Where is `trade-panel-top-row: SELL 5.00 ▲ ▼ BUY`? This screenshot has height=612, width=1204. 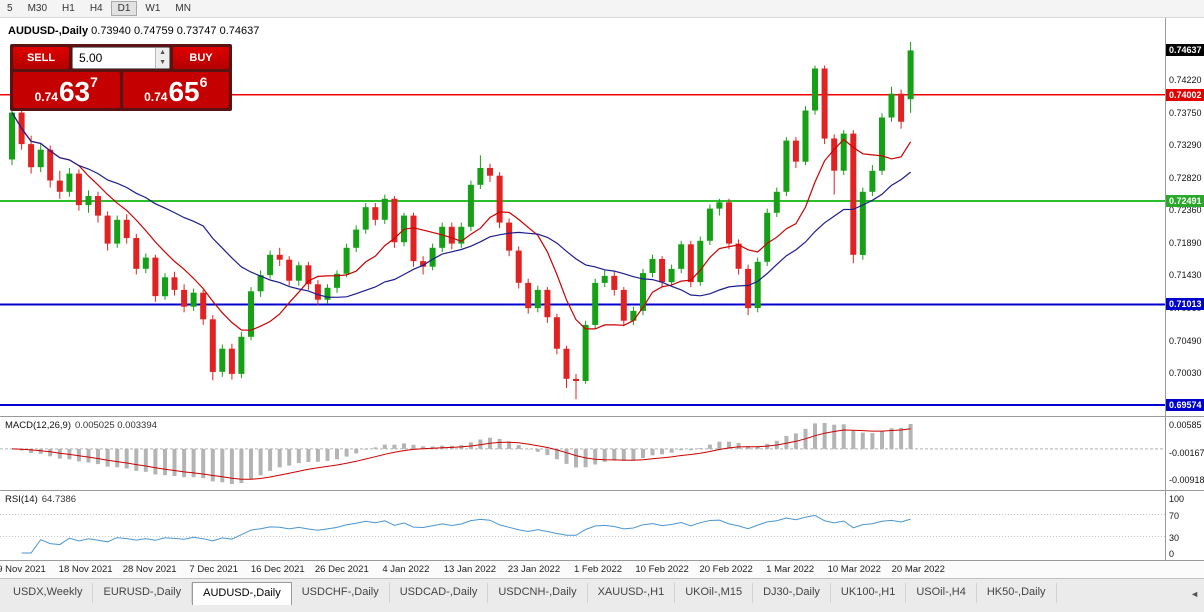 trade-panel-top-row: SELL 5.00 ▲ ▼ BUY is located at coordinates (121, 58).